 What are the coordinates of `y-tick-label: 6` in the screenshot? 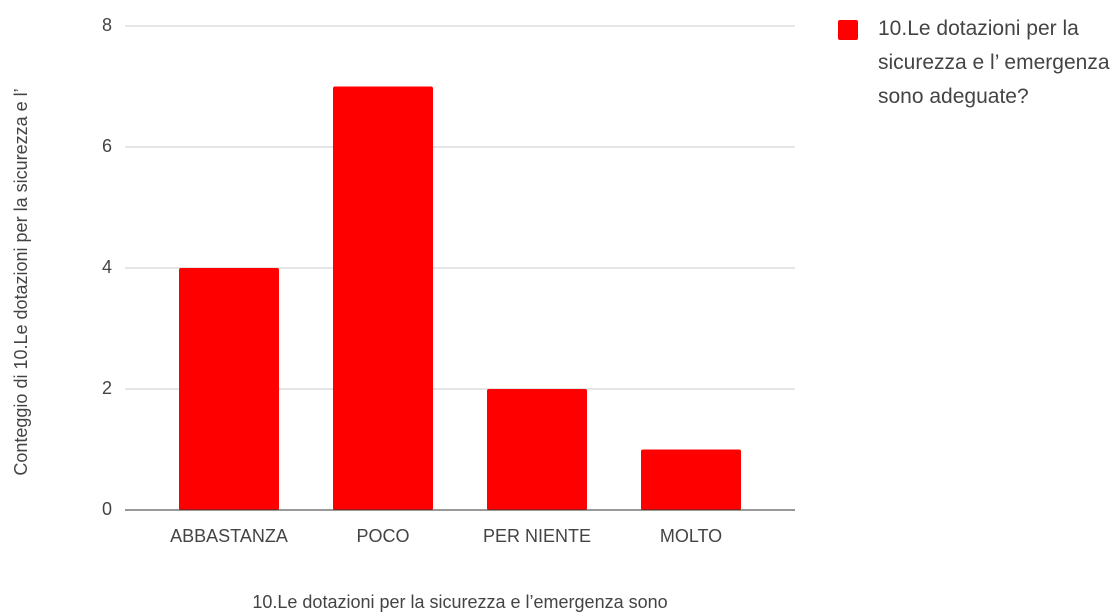 It's located at (107, 146).